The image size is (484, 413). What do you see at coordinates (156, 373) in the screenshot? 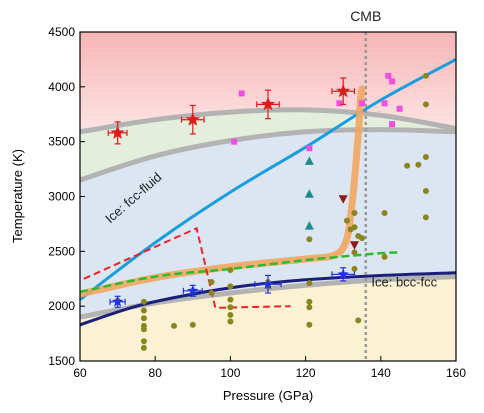
I see `x-tick-label: 80` at bounding box center [156, 373].